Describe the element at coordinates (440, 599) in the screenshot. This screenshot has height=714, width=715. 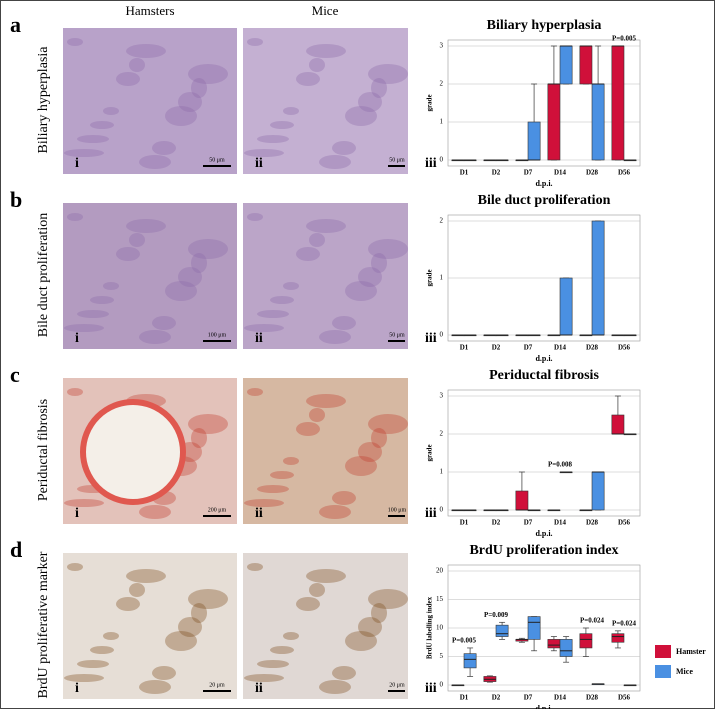
I see `y-tick-label: 15` at that location.